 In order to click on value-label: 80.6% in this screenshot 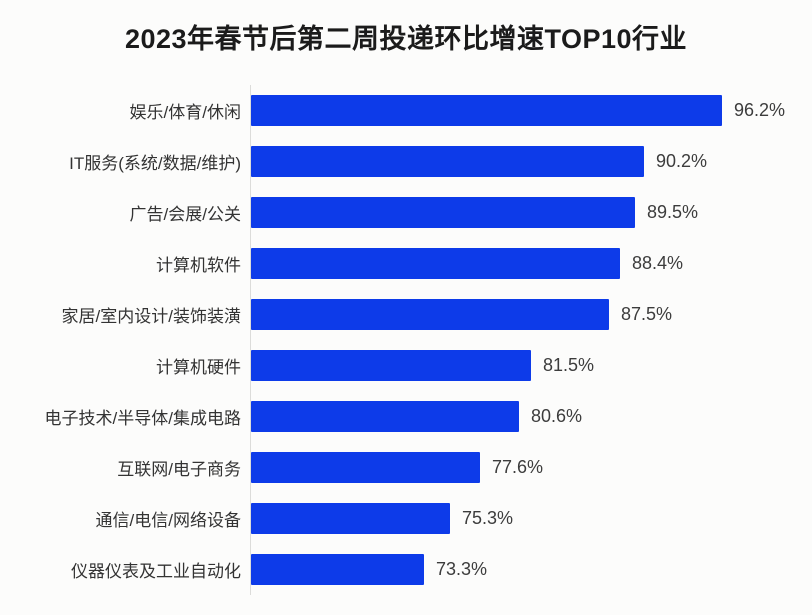, I will do `click(557, 416)`.